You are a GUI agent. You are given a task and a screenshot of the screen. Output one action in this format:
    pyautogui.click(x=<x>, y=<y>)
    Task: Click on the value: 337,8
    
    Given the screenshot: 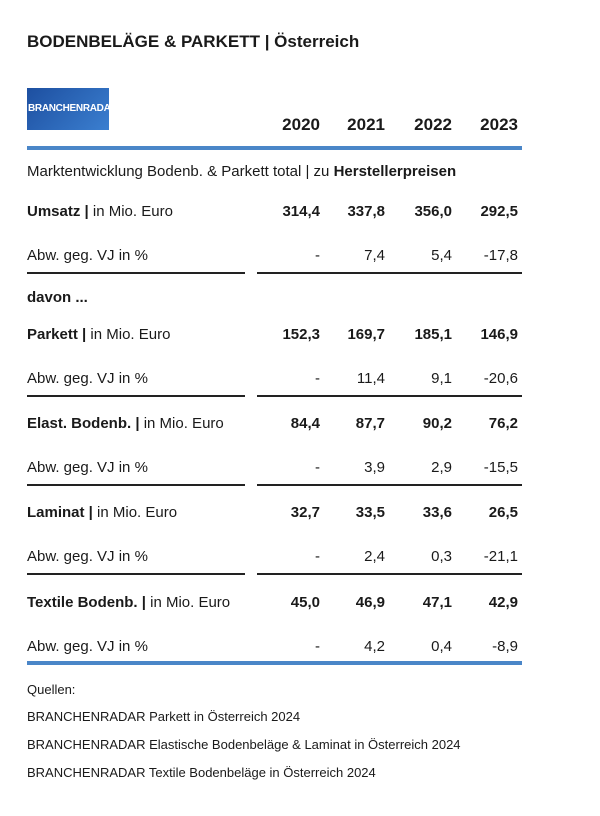 What is the action you would take?
    pyautogui.click(x=366, y=211)
    